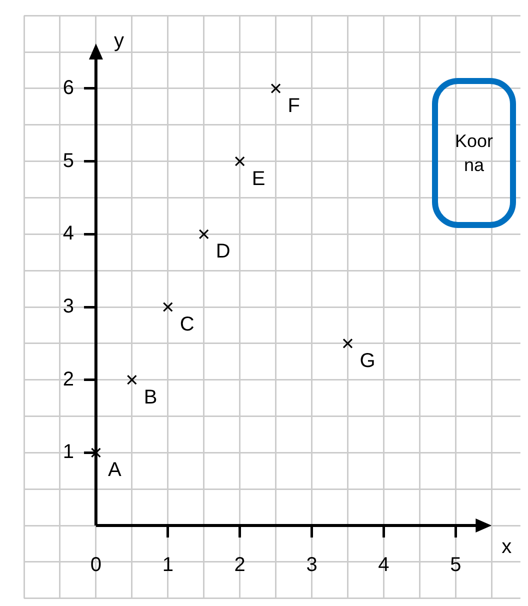 This screenshot has width=528, height=606. I want to click on y-tick-label: 6, so click(68, 87).